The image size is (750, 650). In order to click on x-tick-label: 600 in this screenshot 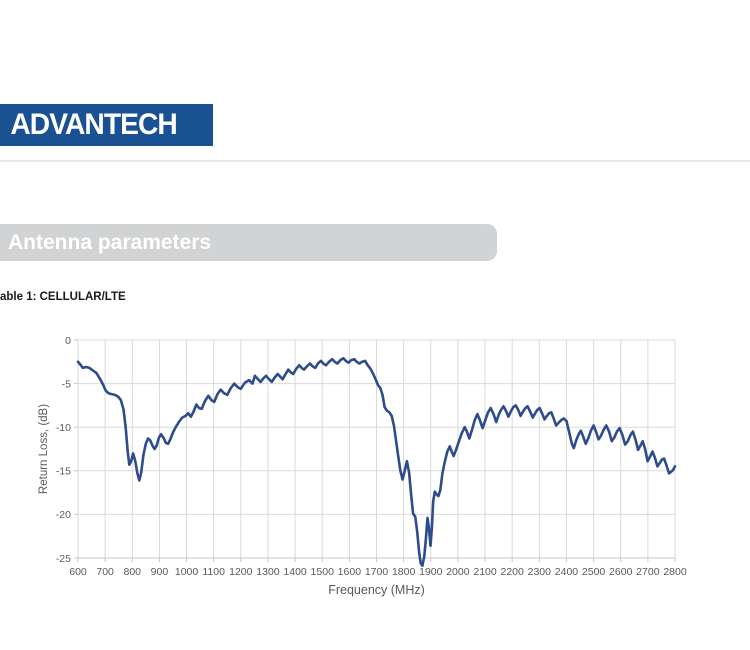, I will do `click(78, 572)`.